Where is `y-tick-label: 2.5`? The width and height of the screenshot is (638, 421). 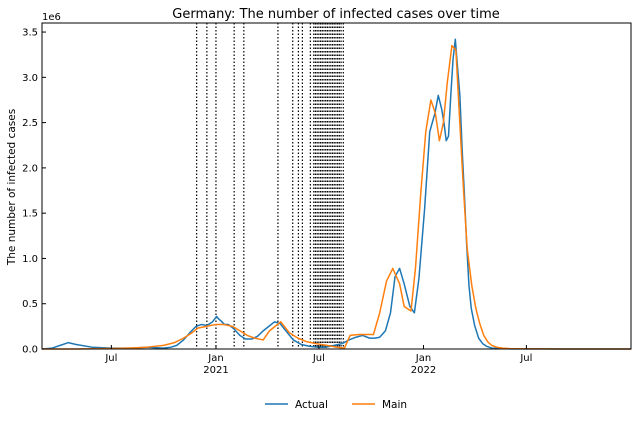 y-tick-label: 2.5 is located at coordinates (30, 123).